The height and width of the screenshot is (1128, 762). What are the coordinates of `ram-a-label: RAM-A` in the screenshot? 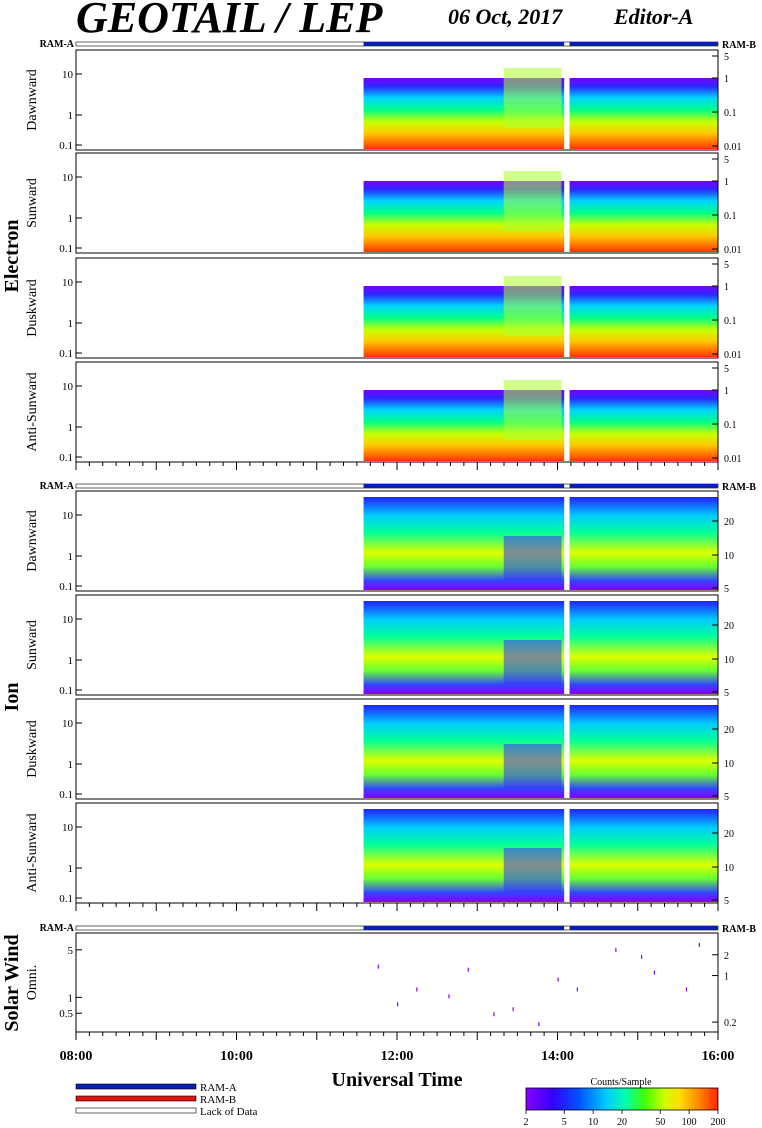 It's located at (57, 928).